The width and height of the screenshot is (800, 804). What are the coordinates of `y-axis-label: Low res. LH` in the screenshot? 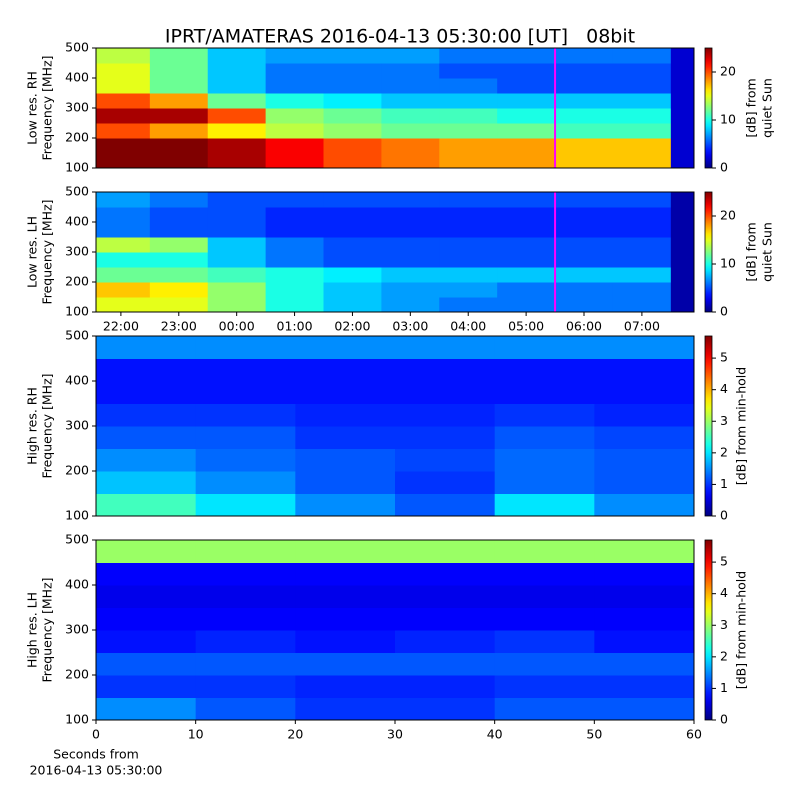 It's located at (32, 252).